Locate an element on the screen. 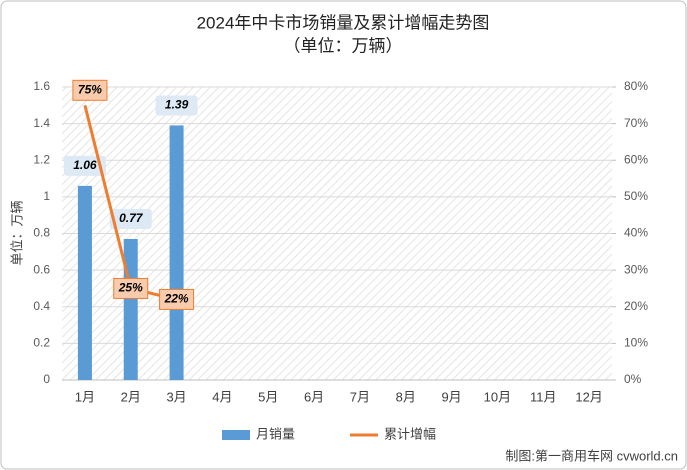 The image size is (687, 470). y-tick-label: 0.2 is located at coordinates (41, 343).